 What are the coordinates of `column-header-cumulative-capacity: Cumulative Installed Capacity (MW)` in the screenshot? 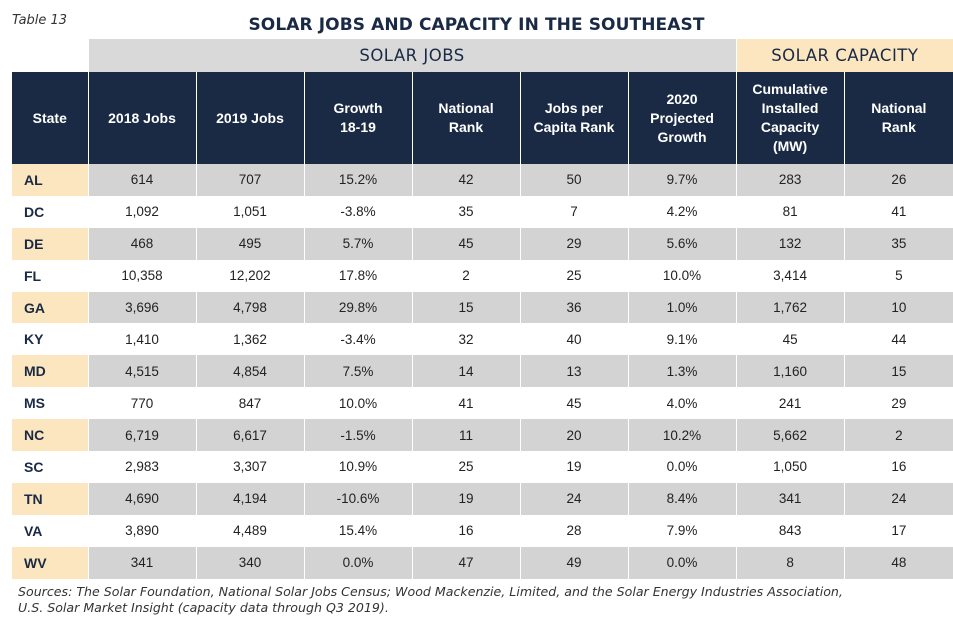 It's located at (790, 118).